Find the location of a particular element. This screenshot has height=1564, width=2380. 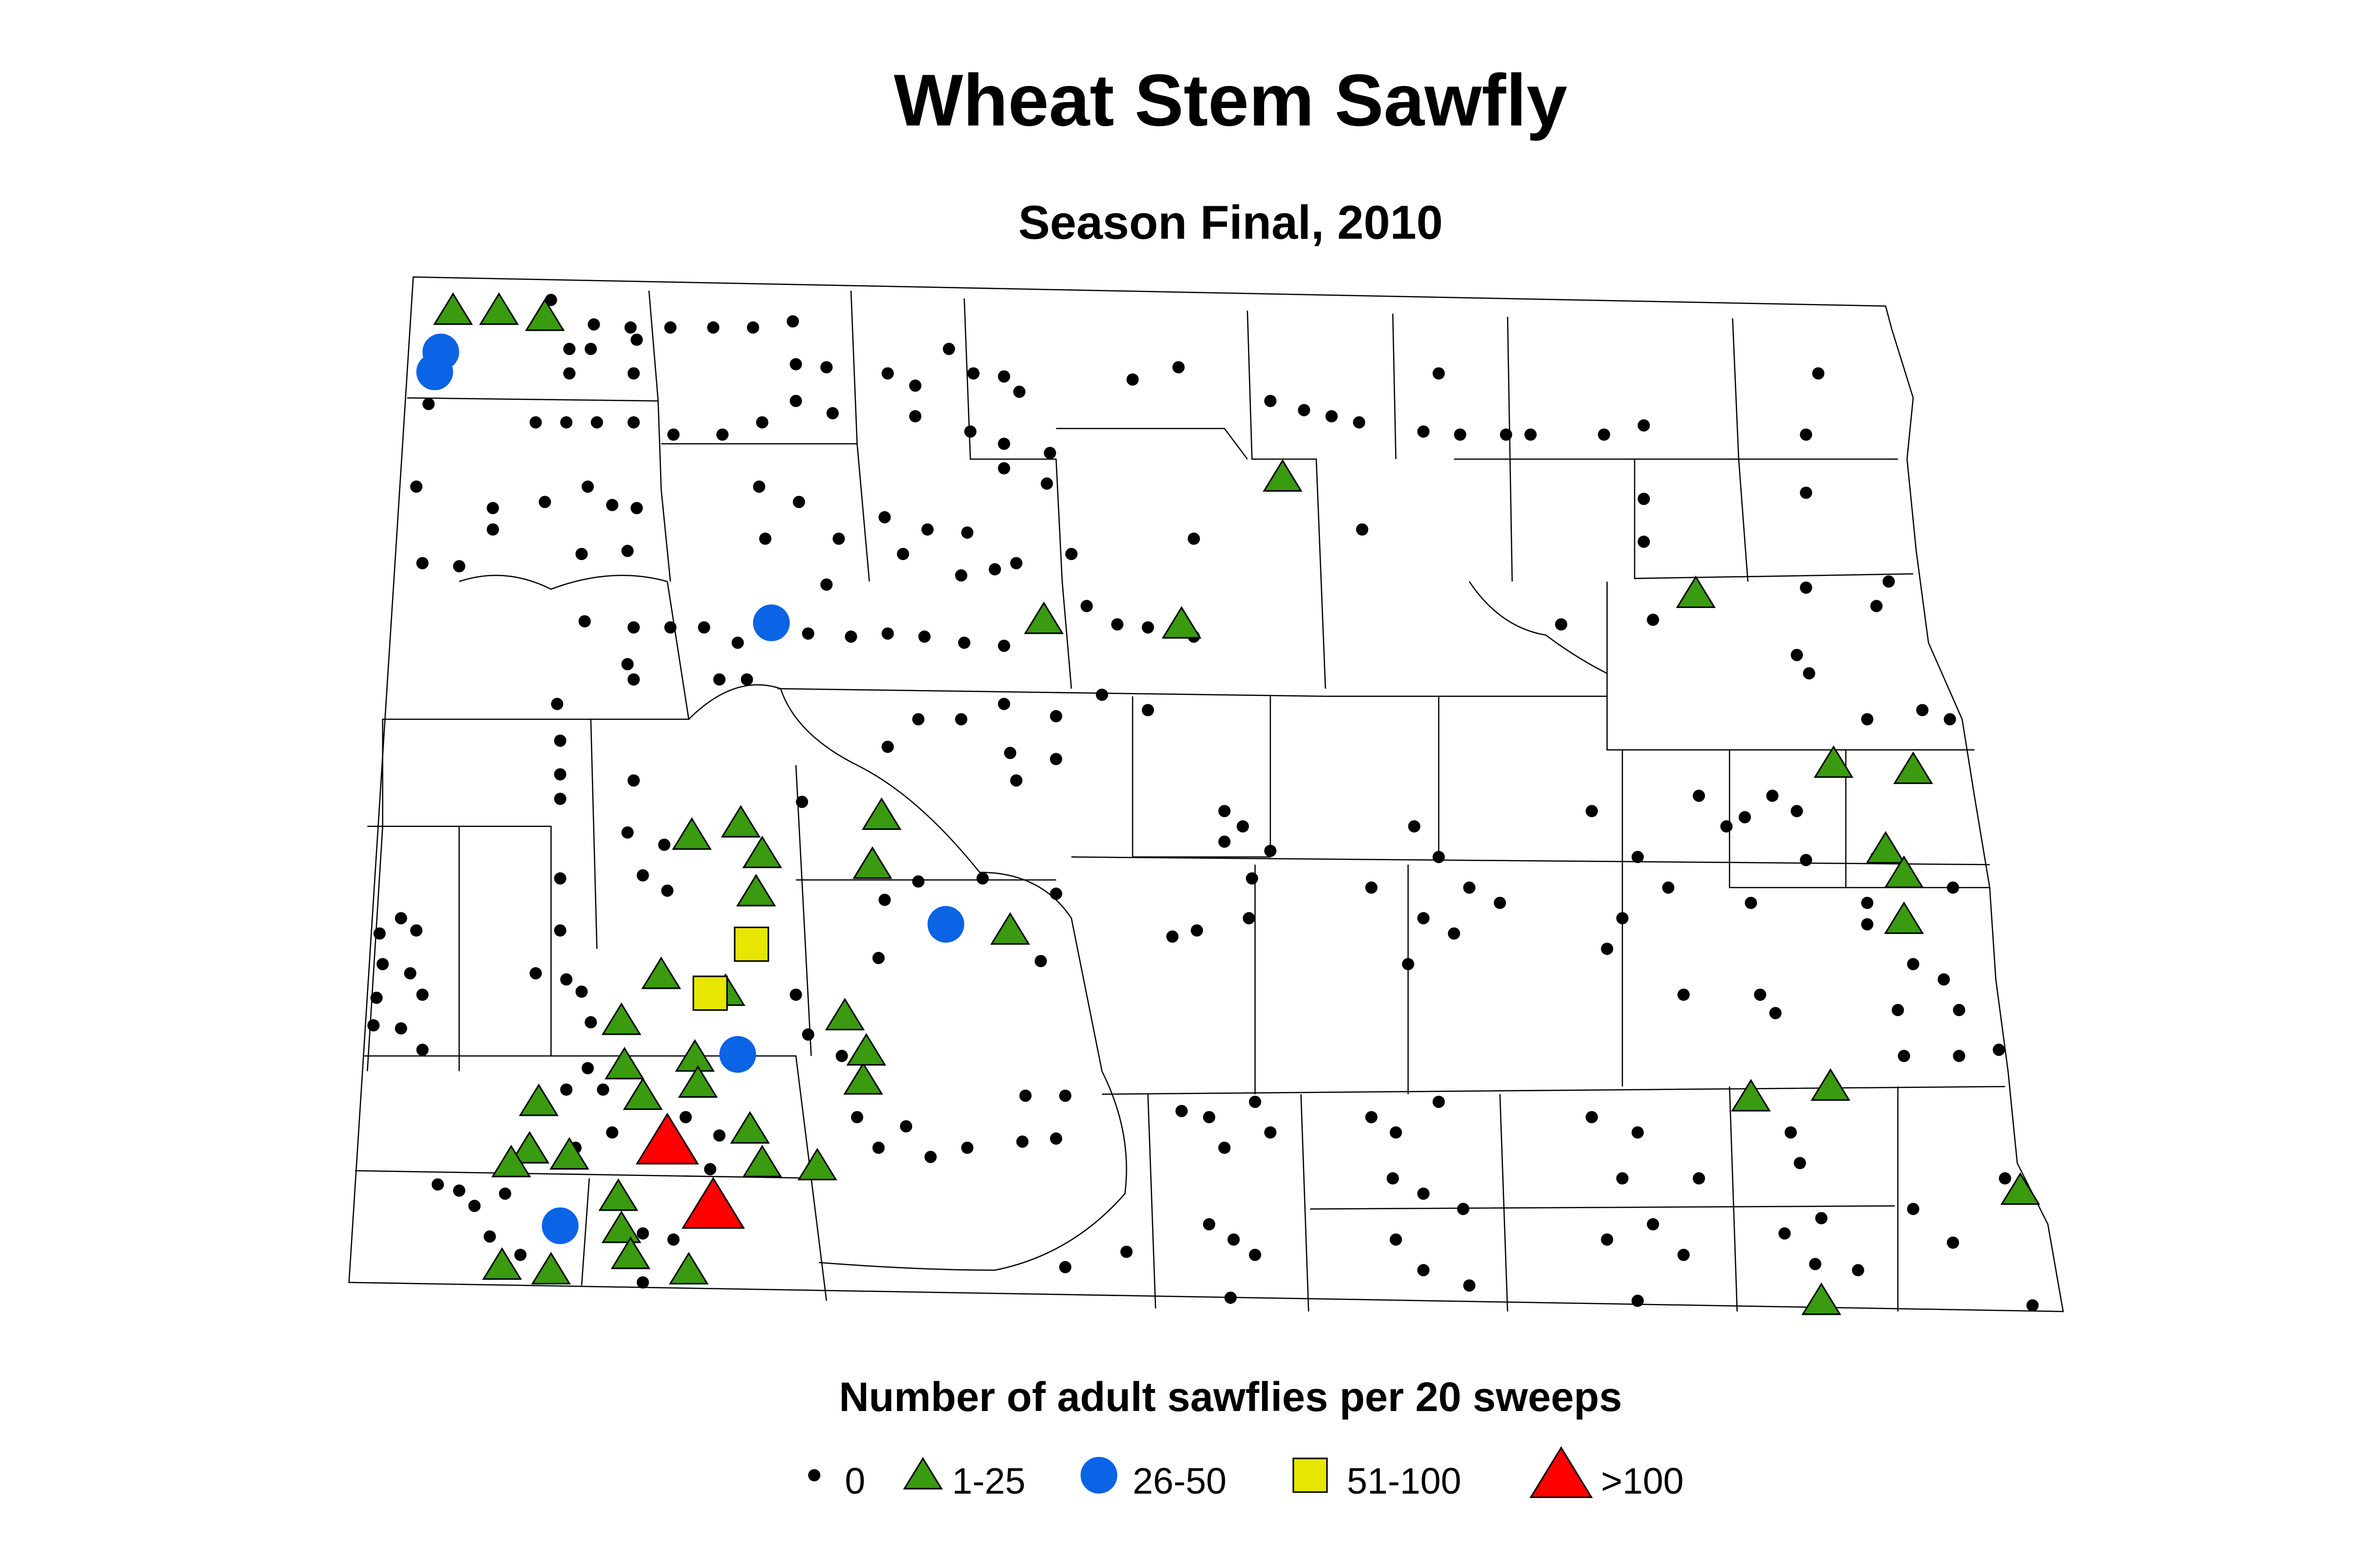

legend-label: 0 is located at coordinates (855, 1481).